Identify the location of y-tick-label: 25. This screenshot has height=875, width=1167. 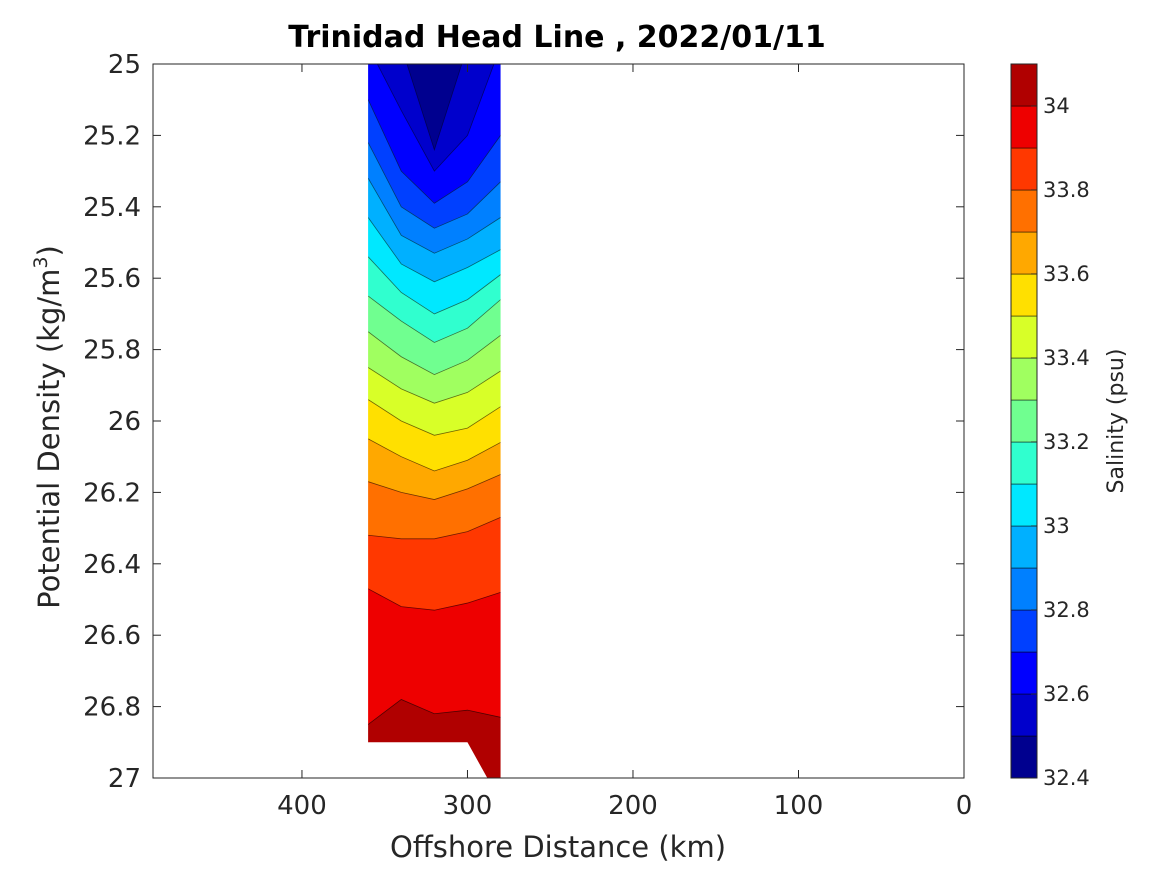
(124, 65).